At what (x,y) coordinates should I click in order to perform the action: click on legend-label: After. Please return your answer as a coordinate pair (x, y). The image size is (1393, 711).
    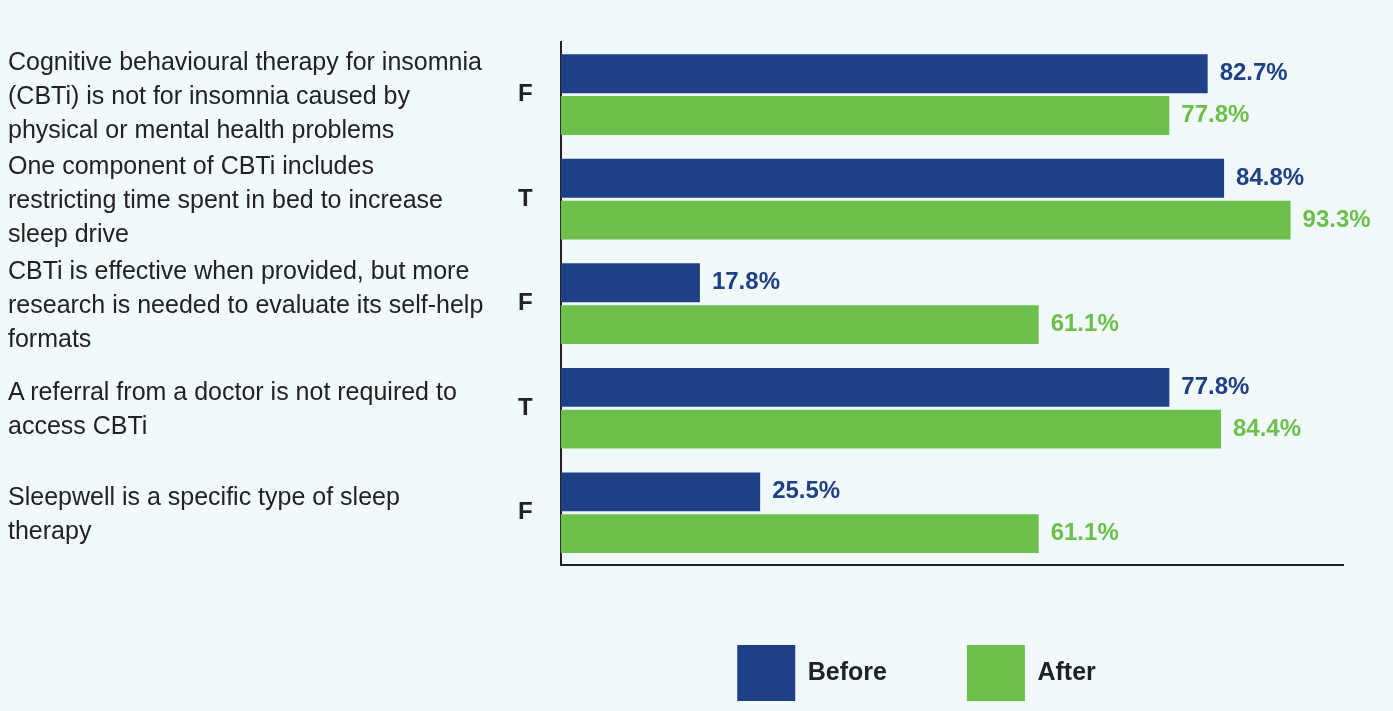
    Looking at the image, I should click on (1067, 670).